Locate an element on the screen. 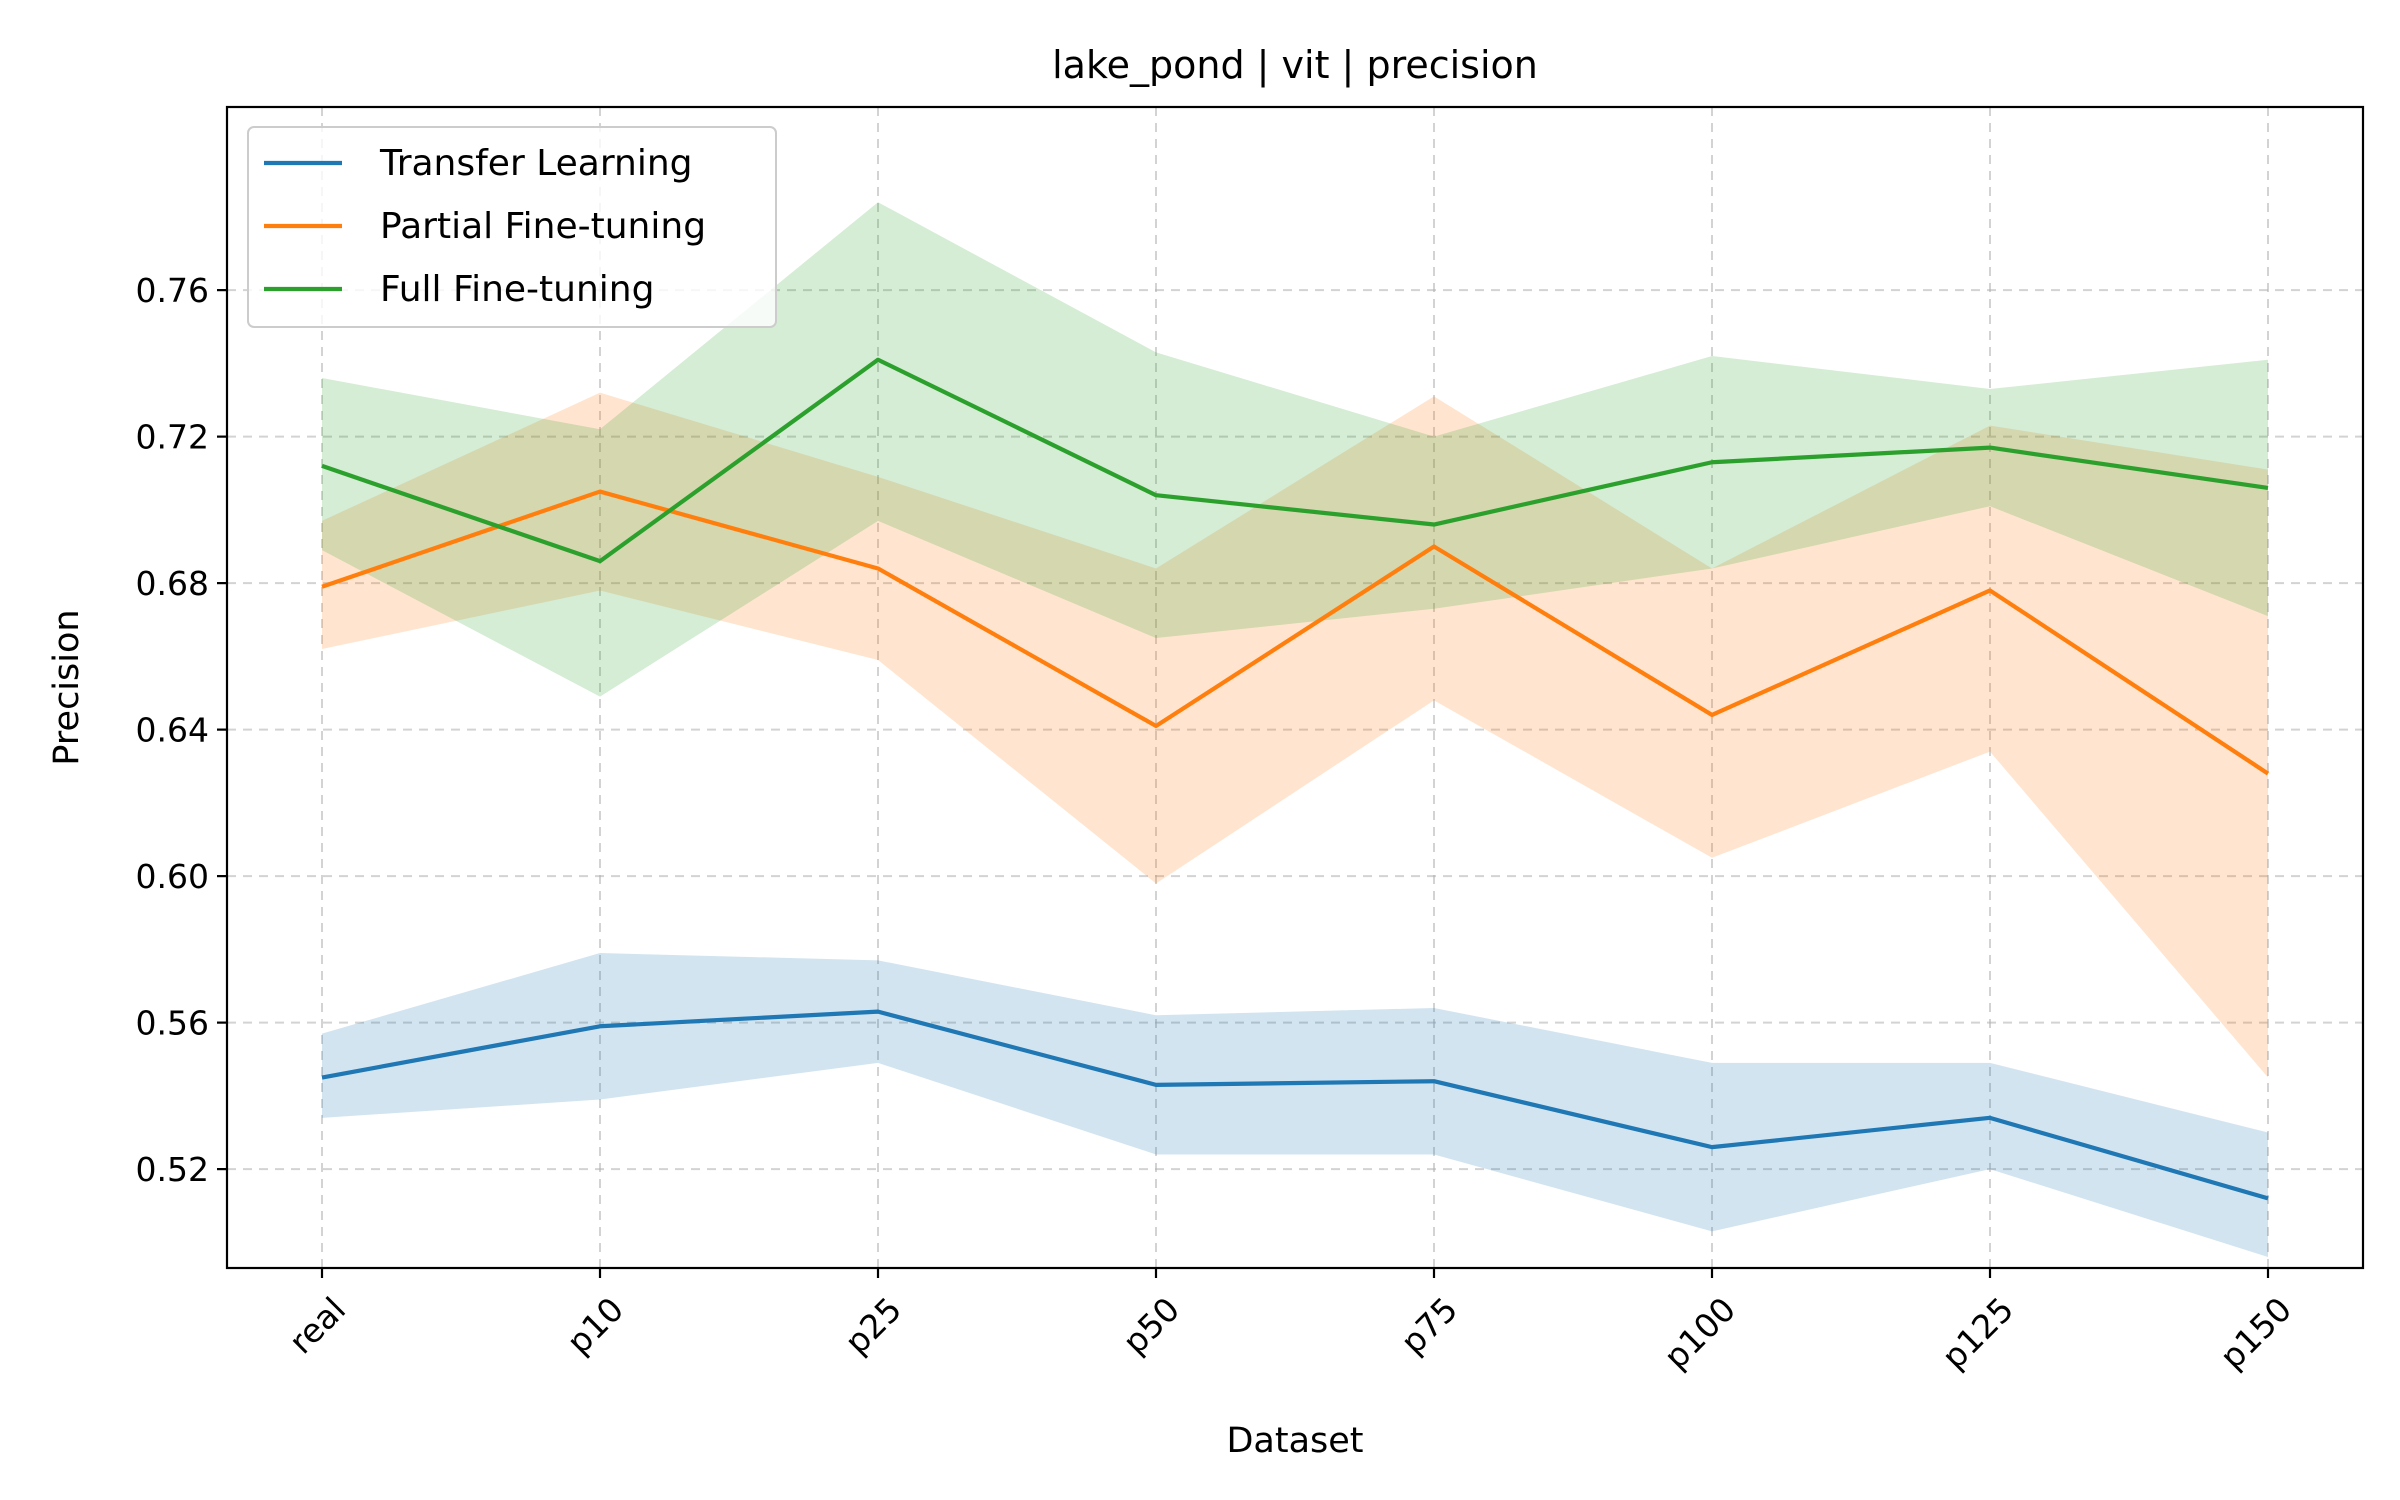 The width and height of the screenshot is (2400, 1500). x-tick-label: p25 is located at coordinates (873, 1326).